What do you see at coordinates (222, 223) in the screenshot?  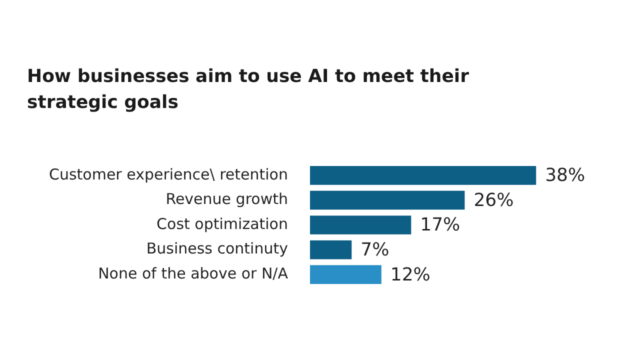 I see `y-tick-label: Cost optimization` at bounding box center [222, 223].